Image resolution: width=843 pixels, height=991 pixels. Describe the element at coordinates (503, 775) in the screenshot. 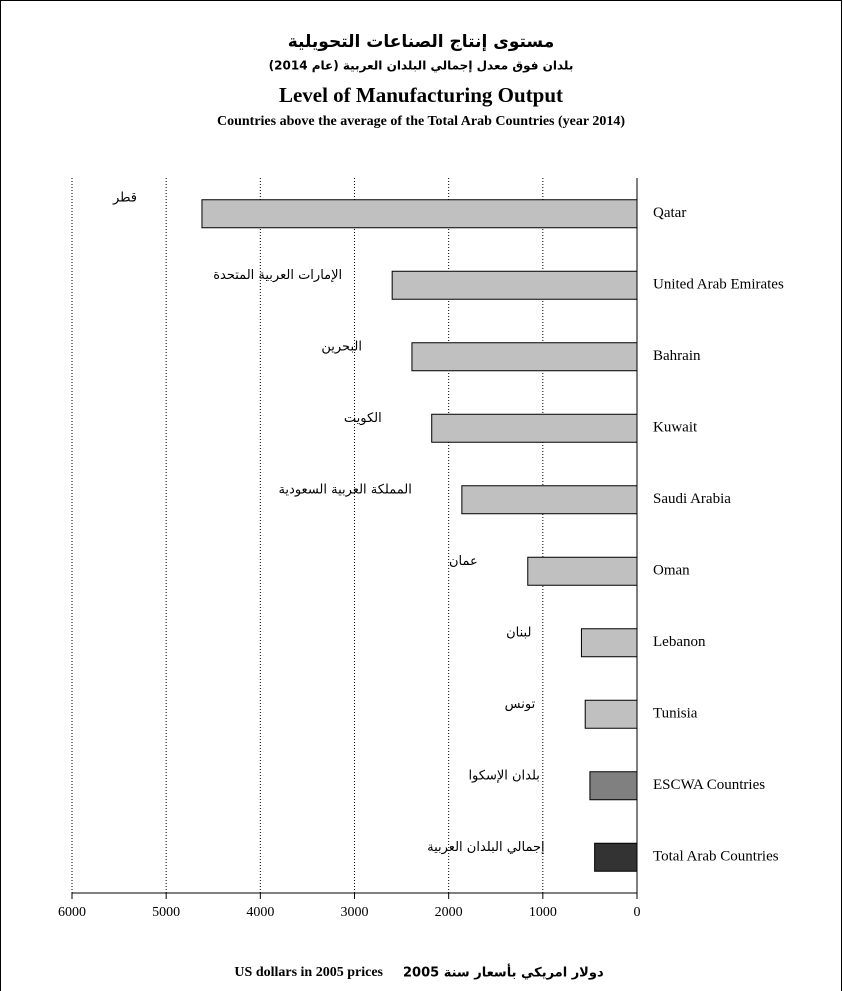

I see `category-label-ar: بلدان الإسكوا` at that location.